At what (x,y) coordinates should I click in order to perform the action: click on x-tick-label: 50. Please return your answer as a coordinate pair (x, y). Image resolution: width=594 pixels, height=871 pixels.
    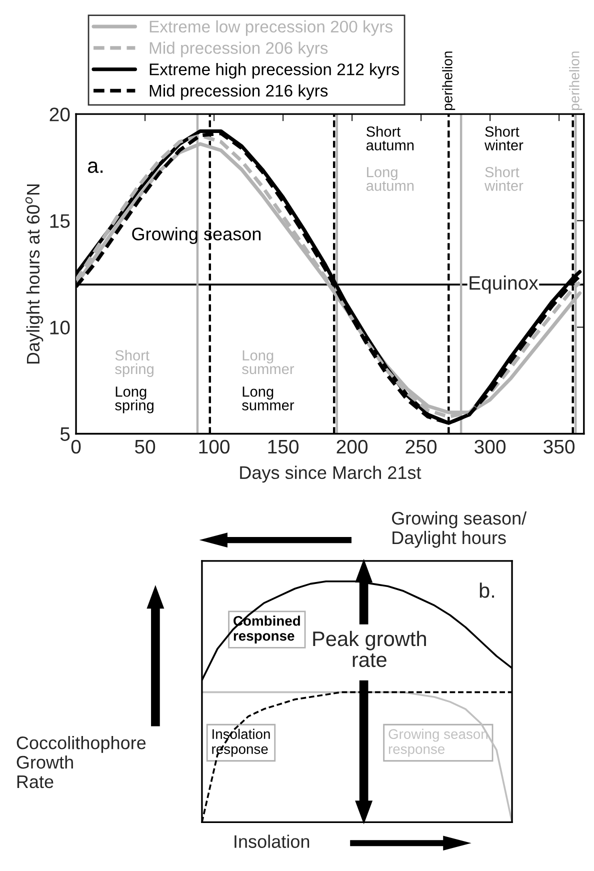
    Looking at the image, I should click on (145, 447).